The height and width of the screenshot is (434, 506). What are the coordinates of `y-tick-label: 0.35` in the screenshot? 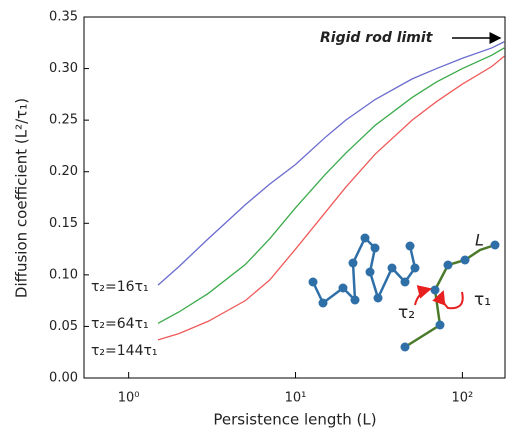 It's located at (63, 17).